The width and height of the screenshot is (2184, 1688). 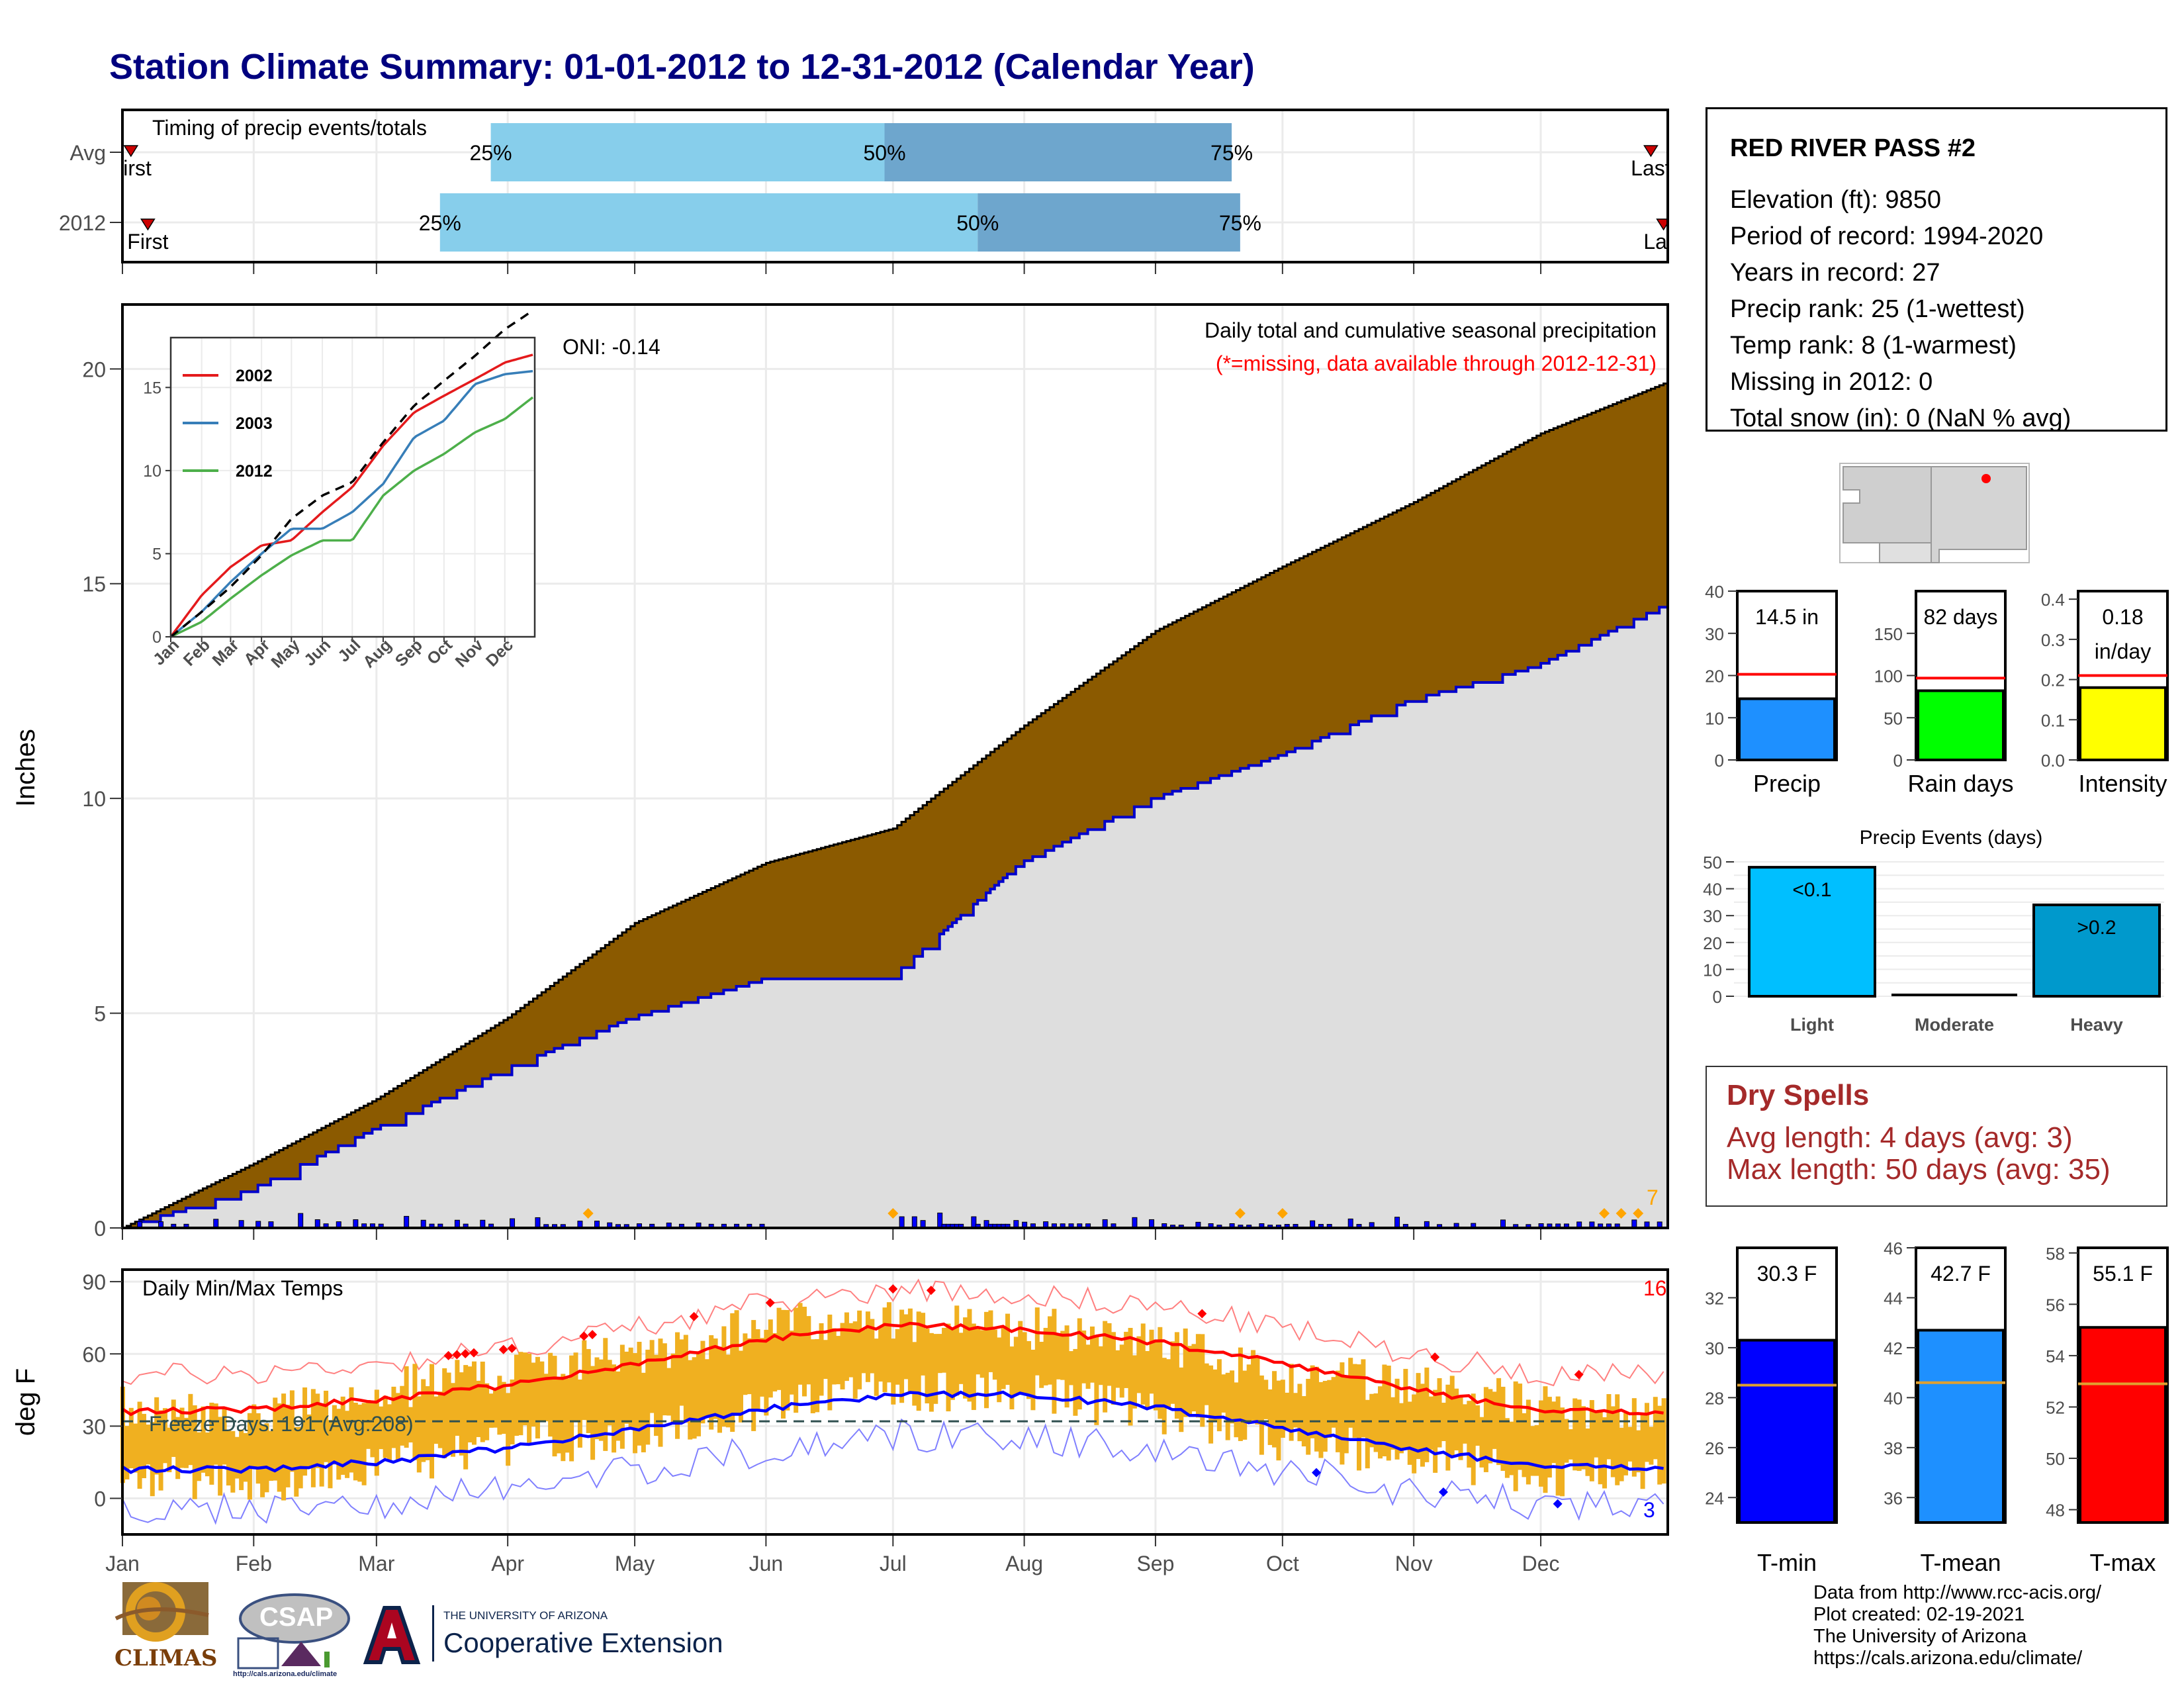 I want to click on summary-bar-label: Rain days, so click(x=1960, y=783).